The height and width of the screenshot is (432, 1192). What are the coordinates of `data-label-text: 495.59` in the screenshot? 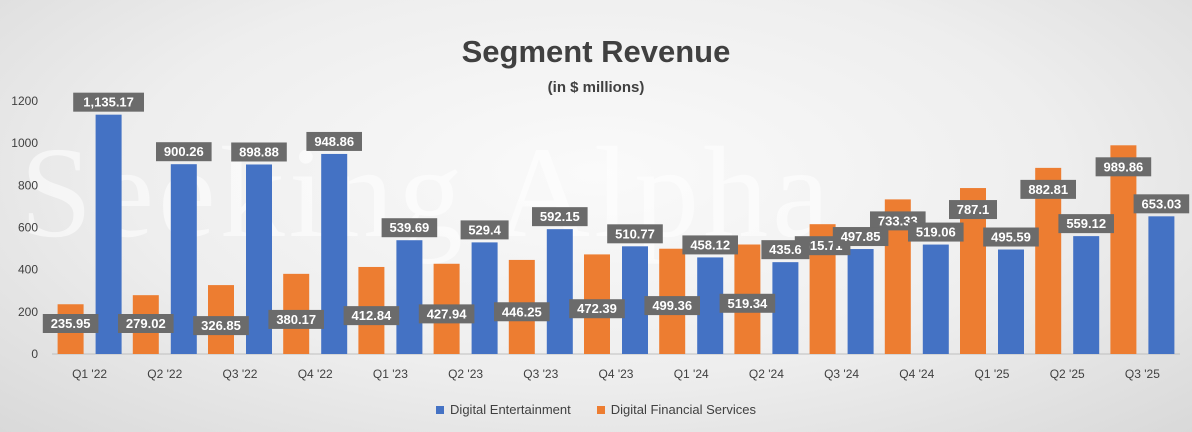 It's located at (1011, 237).